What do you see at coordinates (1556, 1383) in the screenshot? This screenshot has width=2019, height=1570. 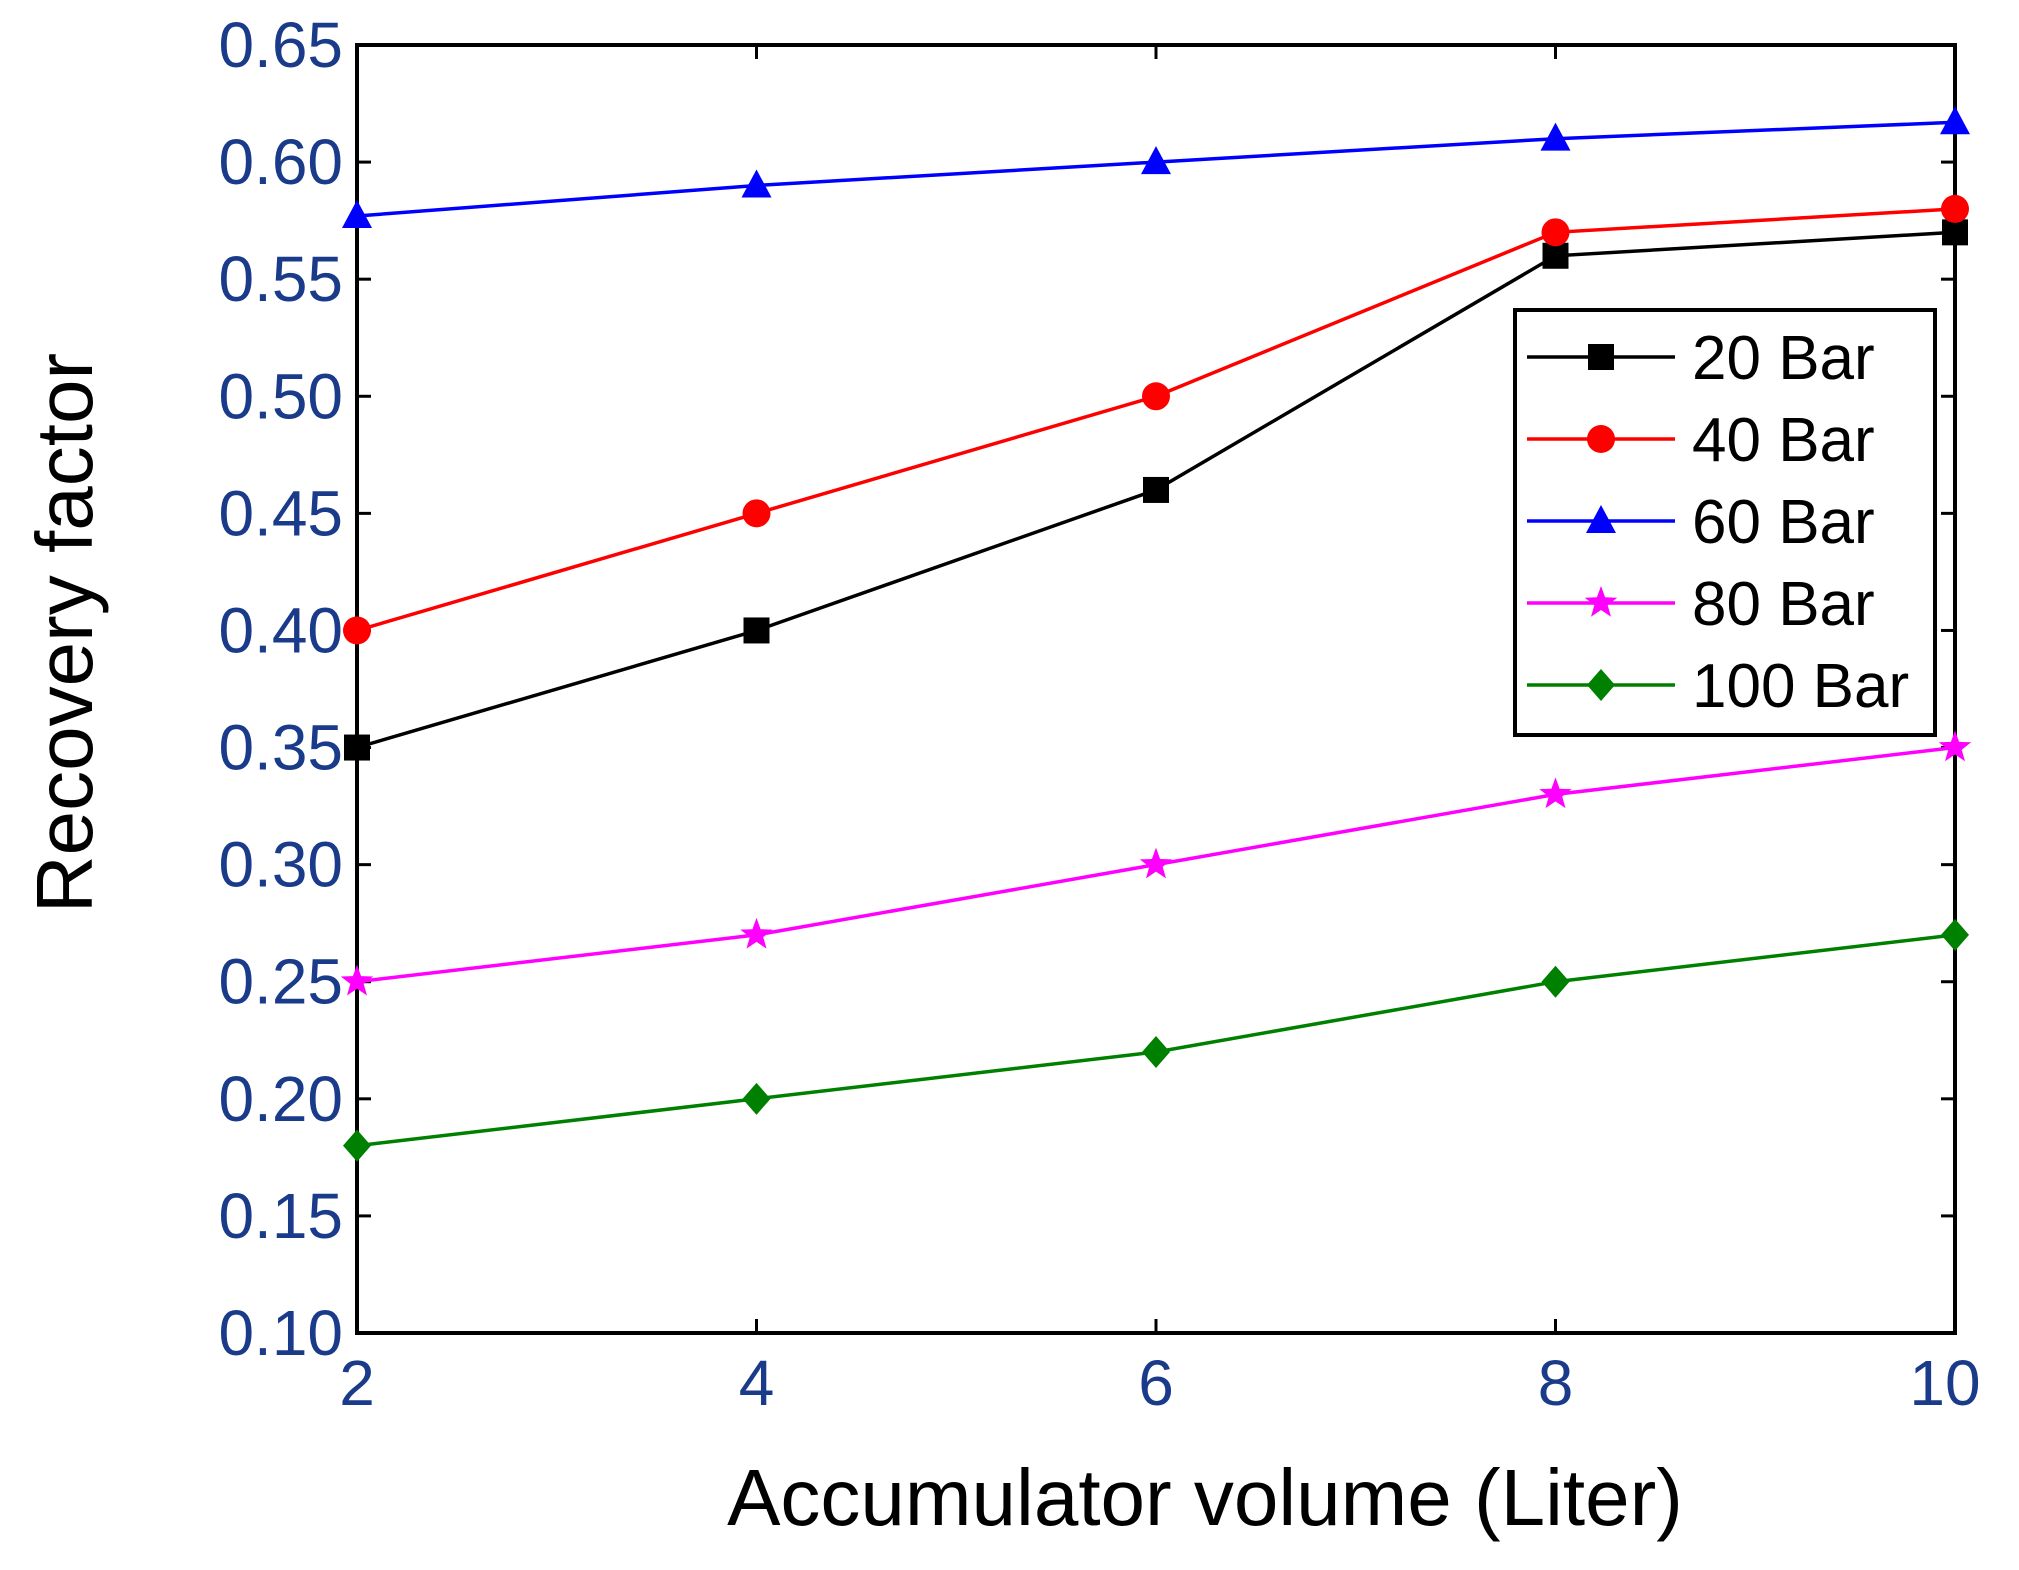 I see `x-tick-label: 8` at bounding box center [1556, 1383].